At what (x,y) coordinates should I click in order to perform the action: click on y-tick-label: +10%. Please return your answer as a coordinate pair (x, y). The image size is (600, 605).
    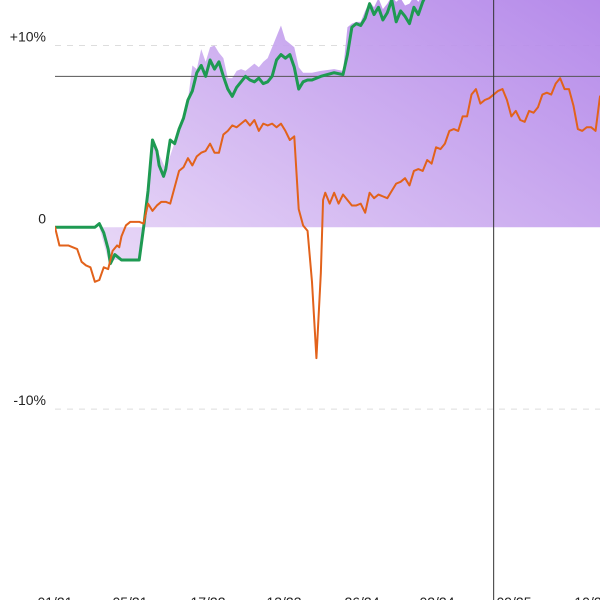
    Looking at the image, I should click on (28, 36).